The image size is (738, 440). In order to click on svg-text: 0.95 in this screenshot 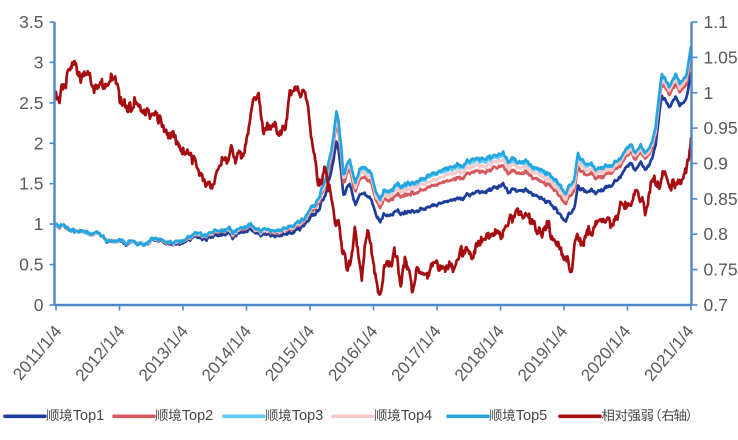, I will do `click(721, 128)`.